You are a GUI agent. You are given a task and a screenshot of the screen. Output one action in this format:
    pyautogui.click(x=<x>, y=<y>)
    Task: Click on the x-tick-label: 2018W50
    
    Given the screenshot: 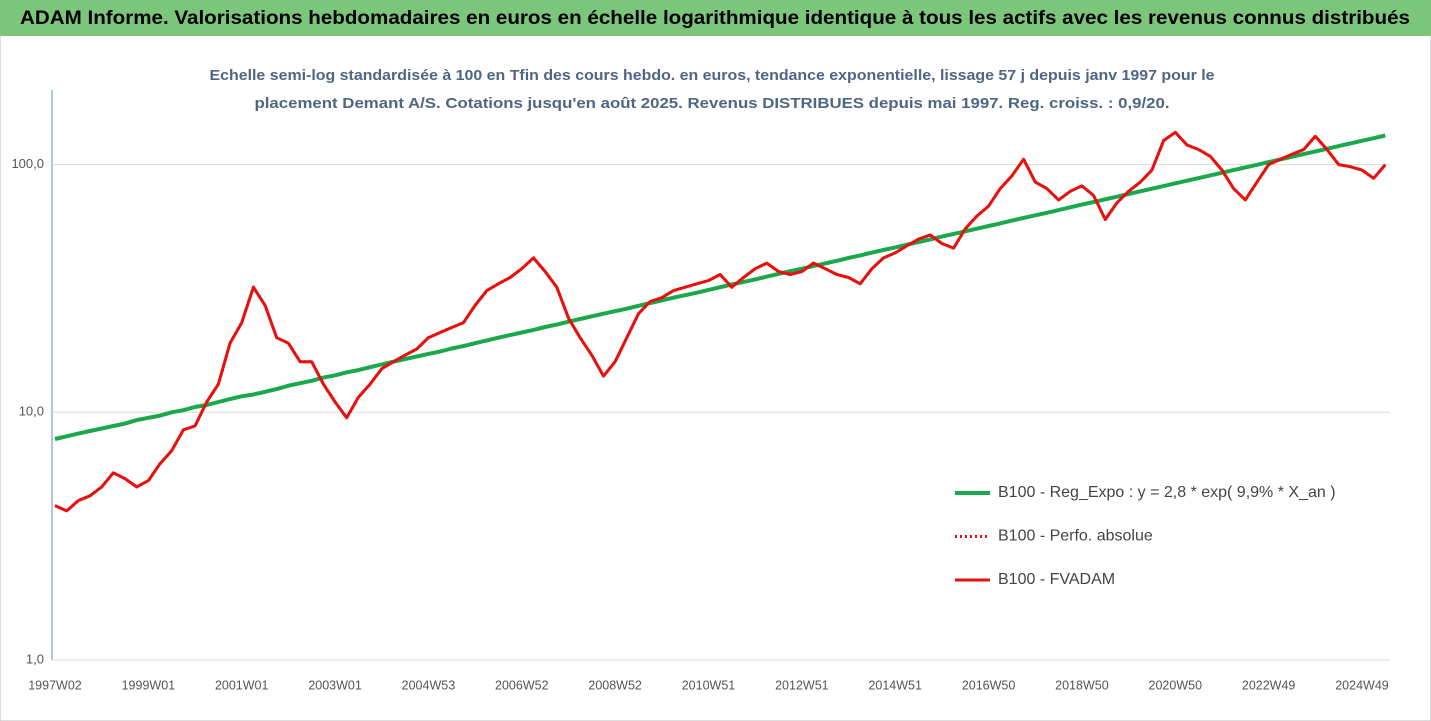 What is the action you would take?
    pyautogui.click(x=1082, y=685)
    